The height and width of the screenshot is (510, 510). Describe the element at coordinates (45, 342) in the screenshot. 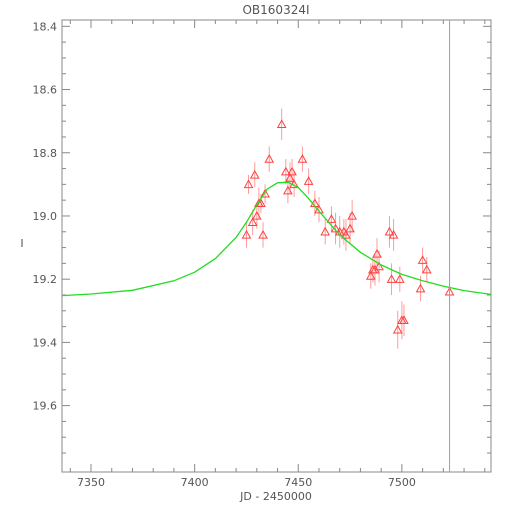

I see `y-tick-label: 19.4` at that location.